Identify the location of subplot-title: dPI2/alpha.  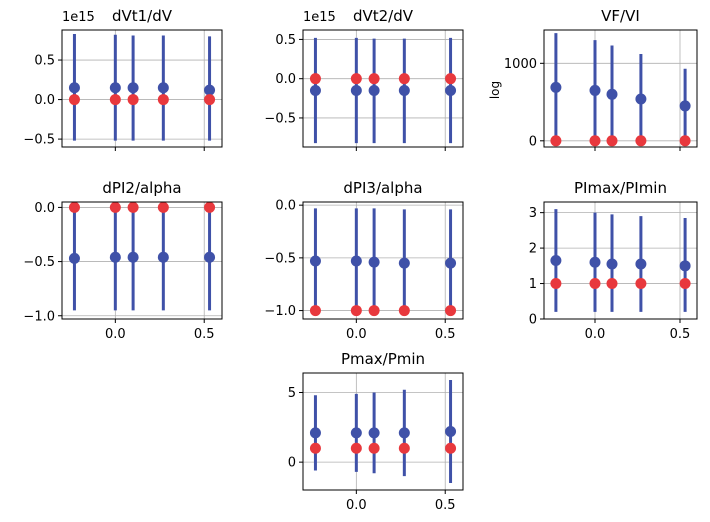
(141, 188).